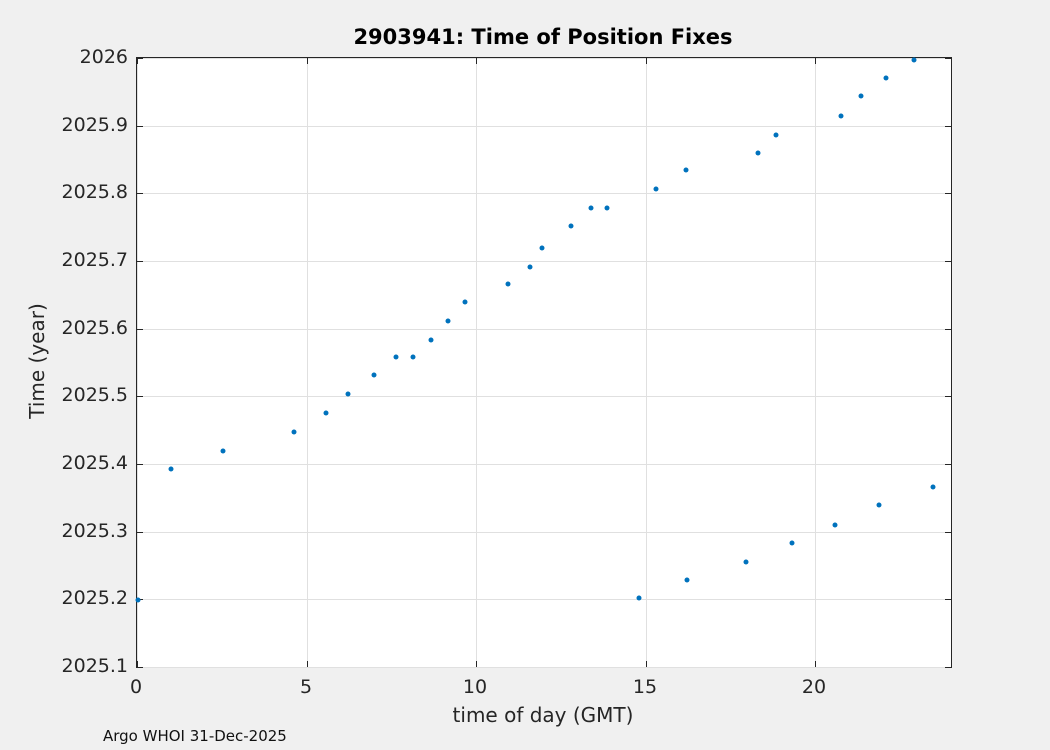 This screenshot has width=1050, height=750. I want to click on x-tick-label: 20, so click(814, 687).